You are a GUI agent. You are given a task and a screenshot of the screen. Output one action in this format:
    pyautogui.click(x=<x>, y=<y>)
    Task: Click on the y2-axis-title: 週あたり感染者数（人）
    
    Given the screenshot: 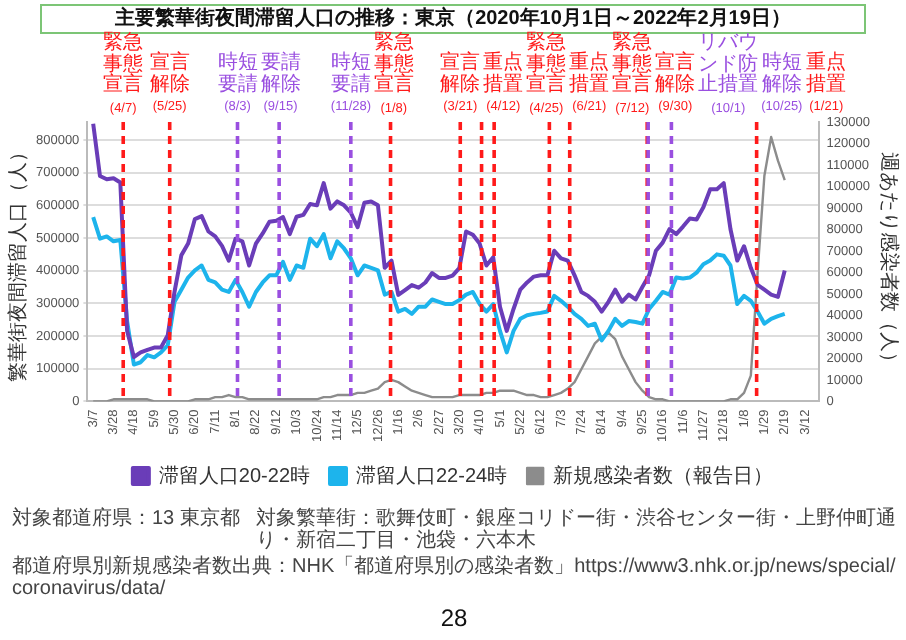 What is the action you would take?
    pyautogui.click(x=888, y=261)
    